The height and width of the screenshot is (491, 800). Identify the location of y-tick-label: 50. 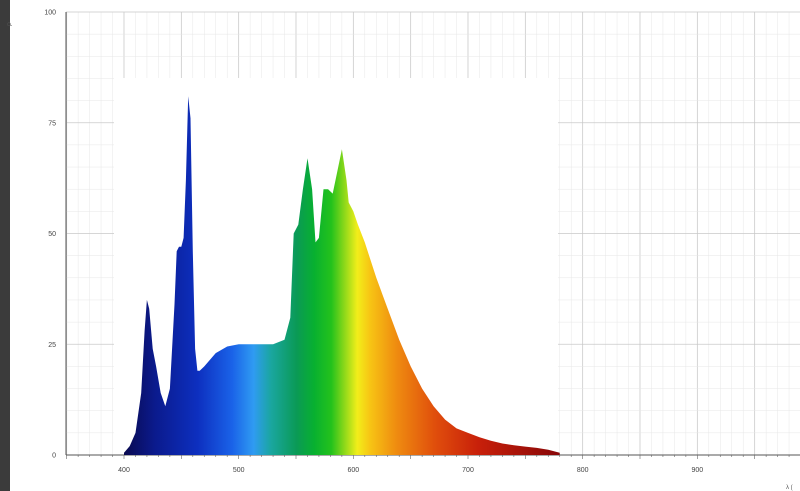
(52, 234).